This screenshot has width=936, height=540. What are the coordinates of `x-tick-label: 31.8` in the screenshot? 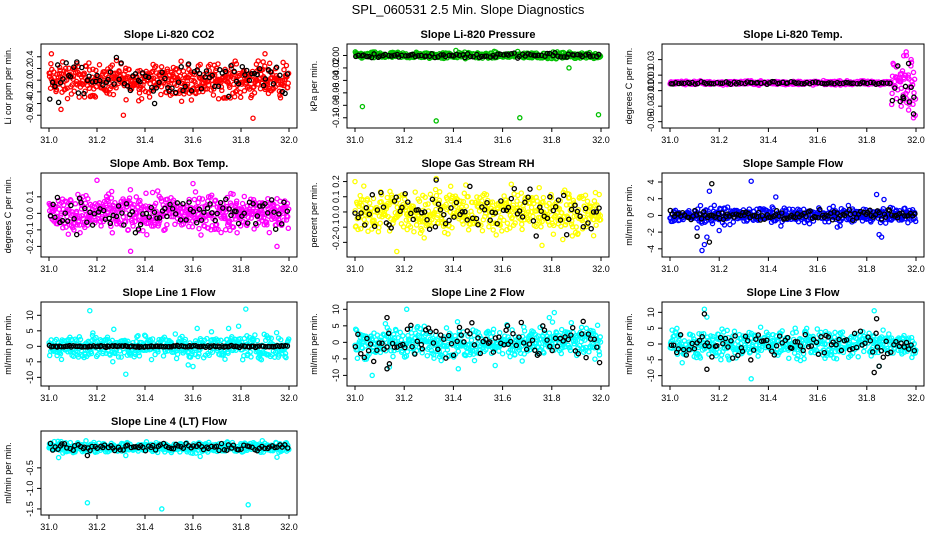 It's located at (241, 269).